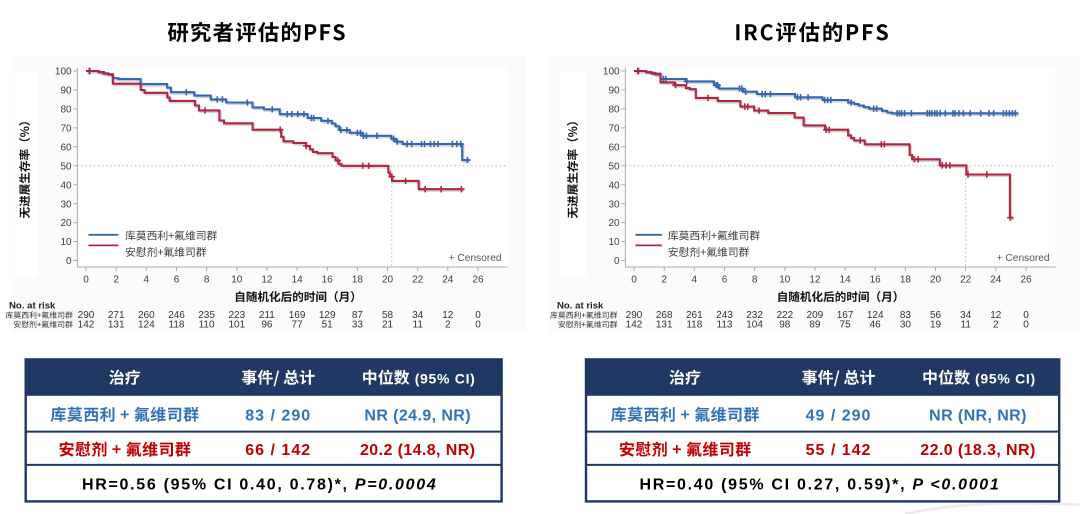 This screenshot has width=1080, height=514. I want to click on svg-text: 83 / 290, so click(278, 415).